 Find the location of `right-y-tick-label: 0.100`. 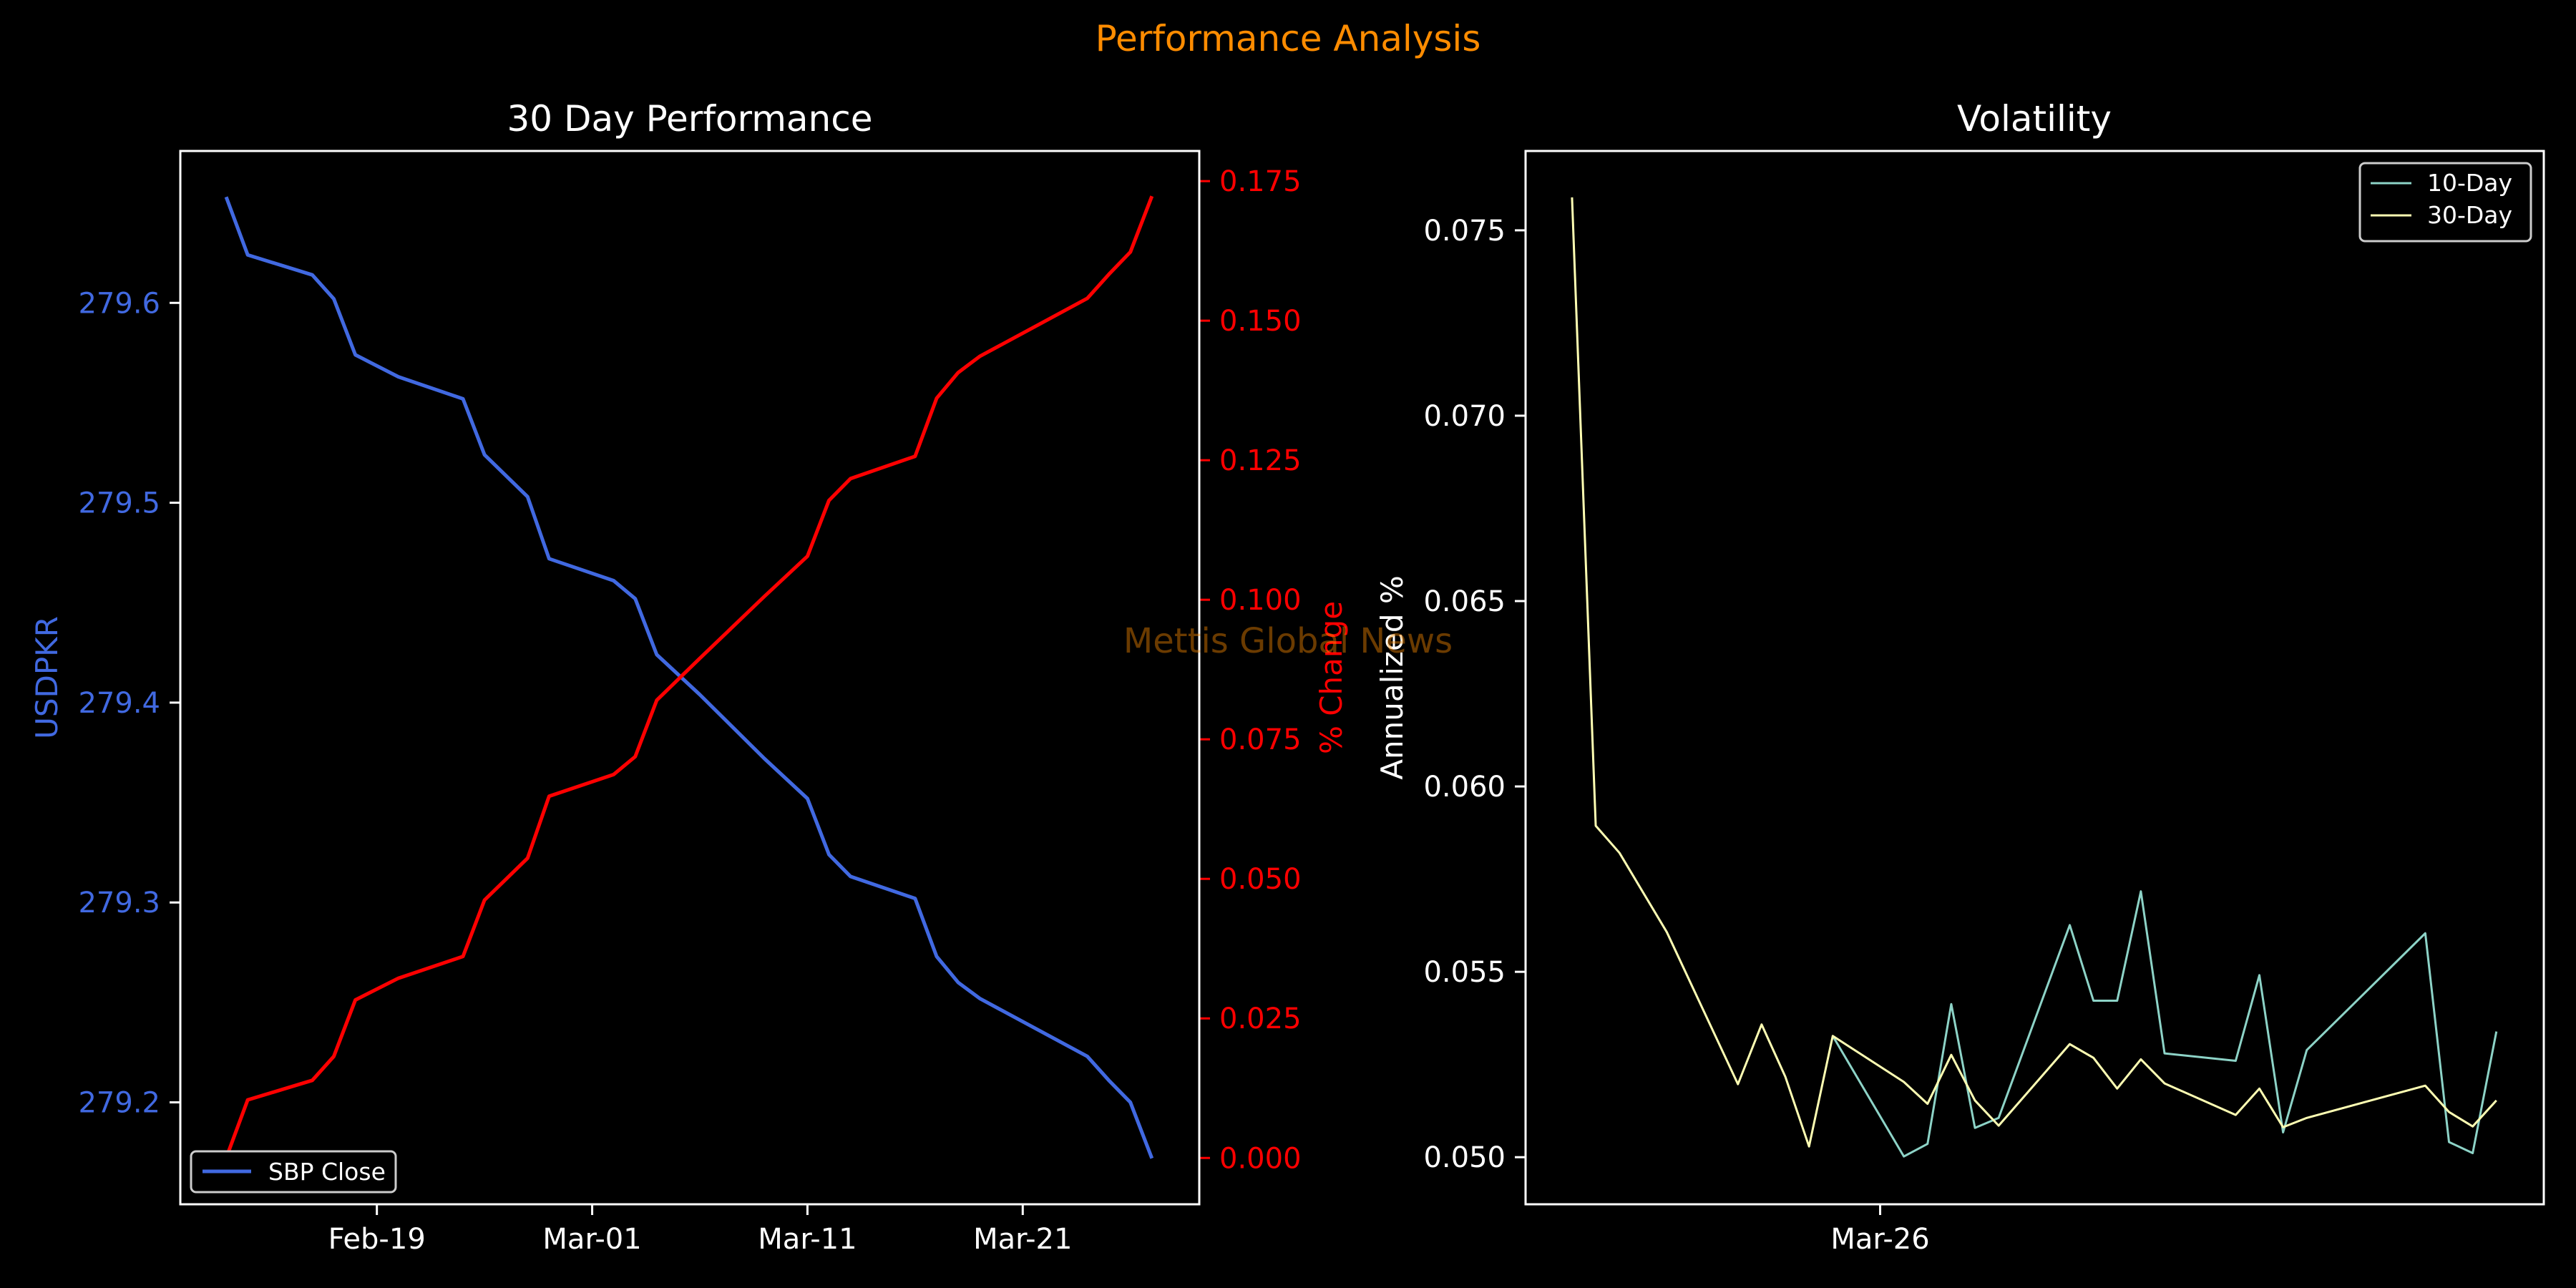

right-y-tick-label: 0.100 is located at coordinates (1260, 600).